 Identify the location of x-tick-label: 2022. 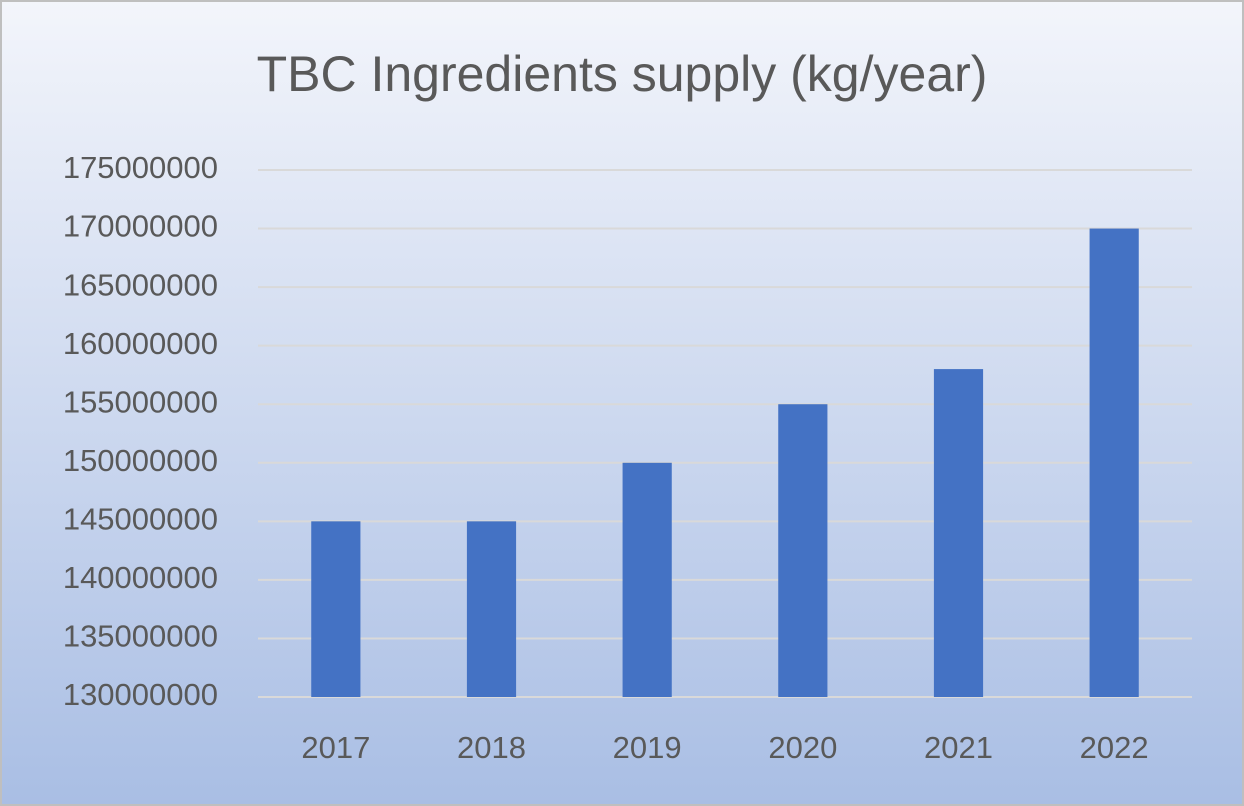
(1114, 747).